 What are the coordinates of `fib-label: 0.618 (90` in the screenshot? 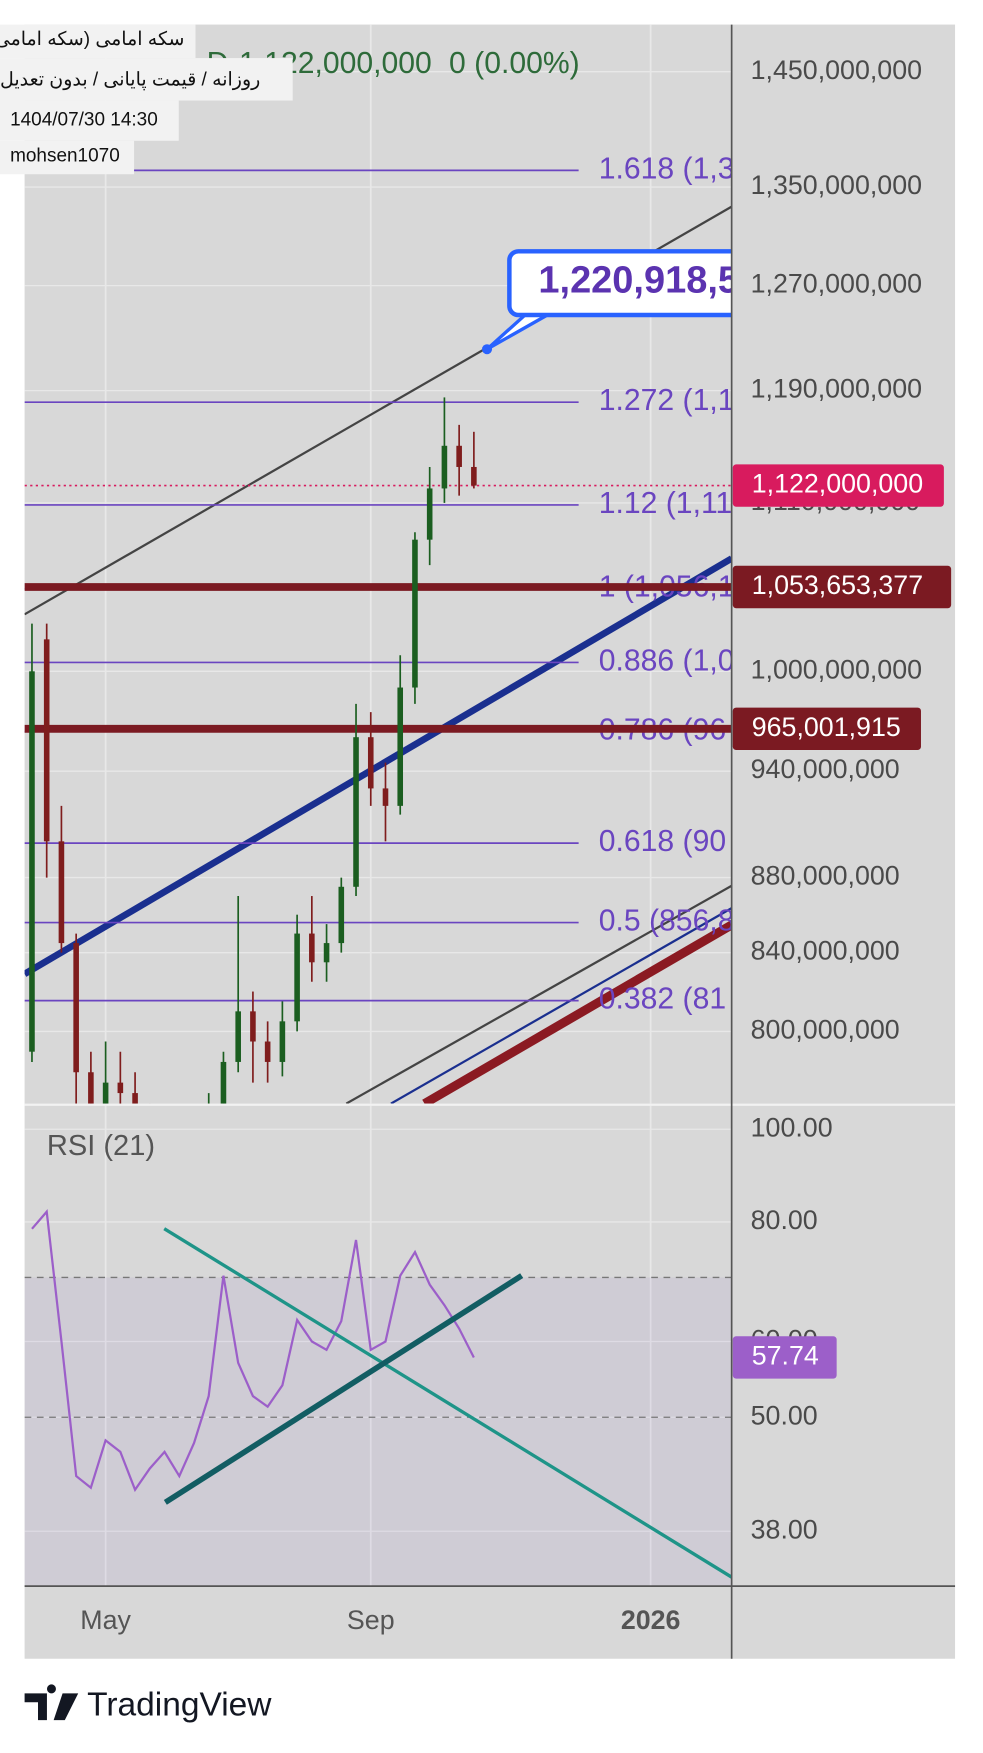 It's located at (662, 841).